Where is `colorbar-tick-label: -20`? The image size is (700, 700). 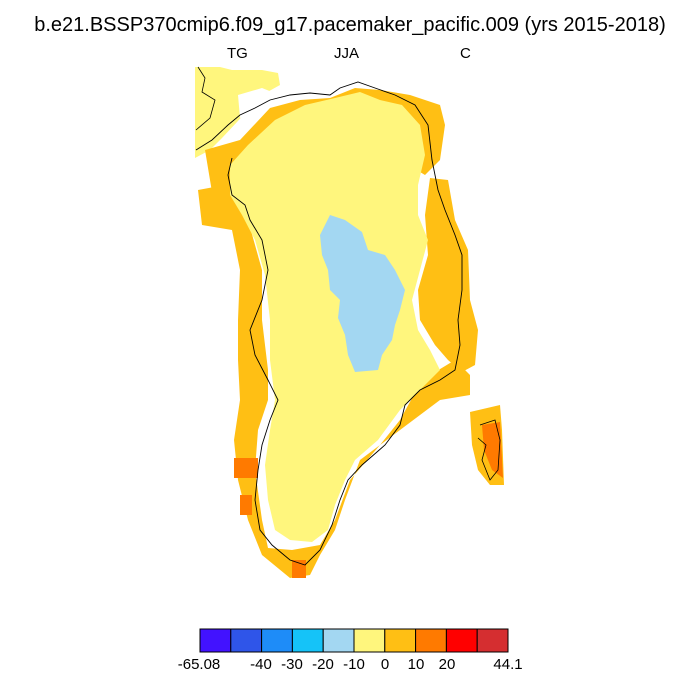
colorbar-tick-label: -20 is located at coordinates (323, 664).